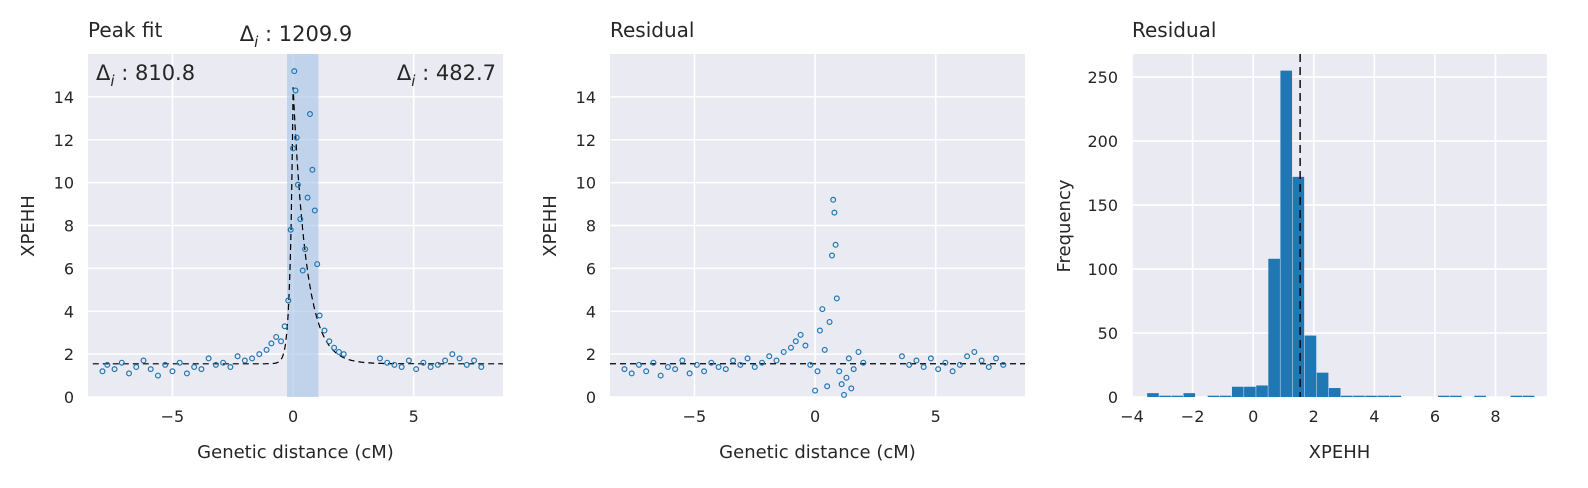 Image resolution: width=1588 pixels, height=488 pixels. Describe the element at coordinates (446, 75) in the screenshot. I see `annotation-right: Δi : 482.7` at that location.